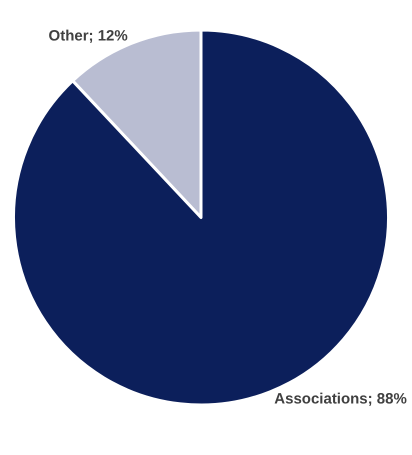 The image size is (412, 455). Describe the element at coordinates (340, 399) in the screenshot. I see `slice-label: Associations; 88%` at that location.